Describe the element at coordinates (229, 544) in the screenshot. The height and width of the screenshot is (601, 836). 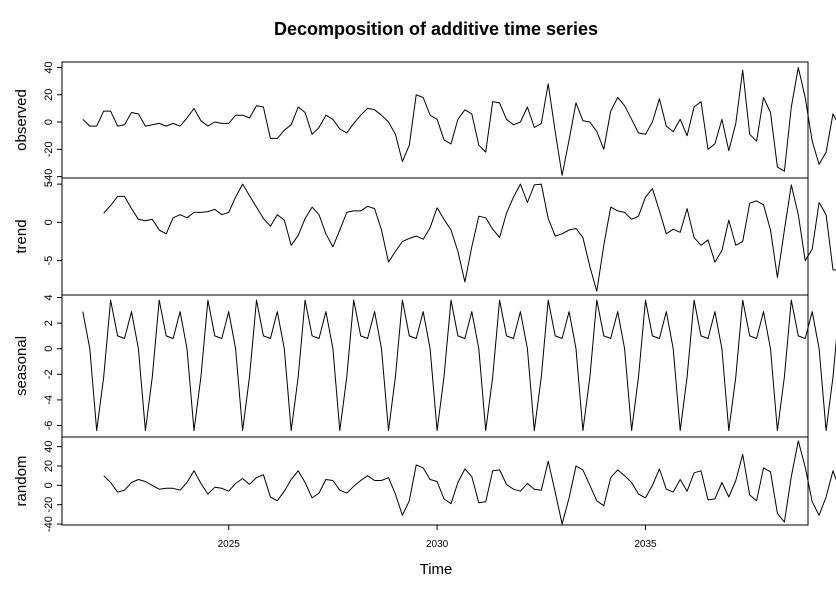
I see `x-tick-label: 2025` at that location.